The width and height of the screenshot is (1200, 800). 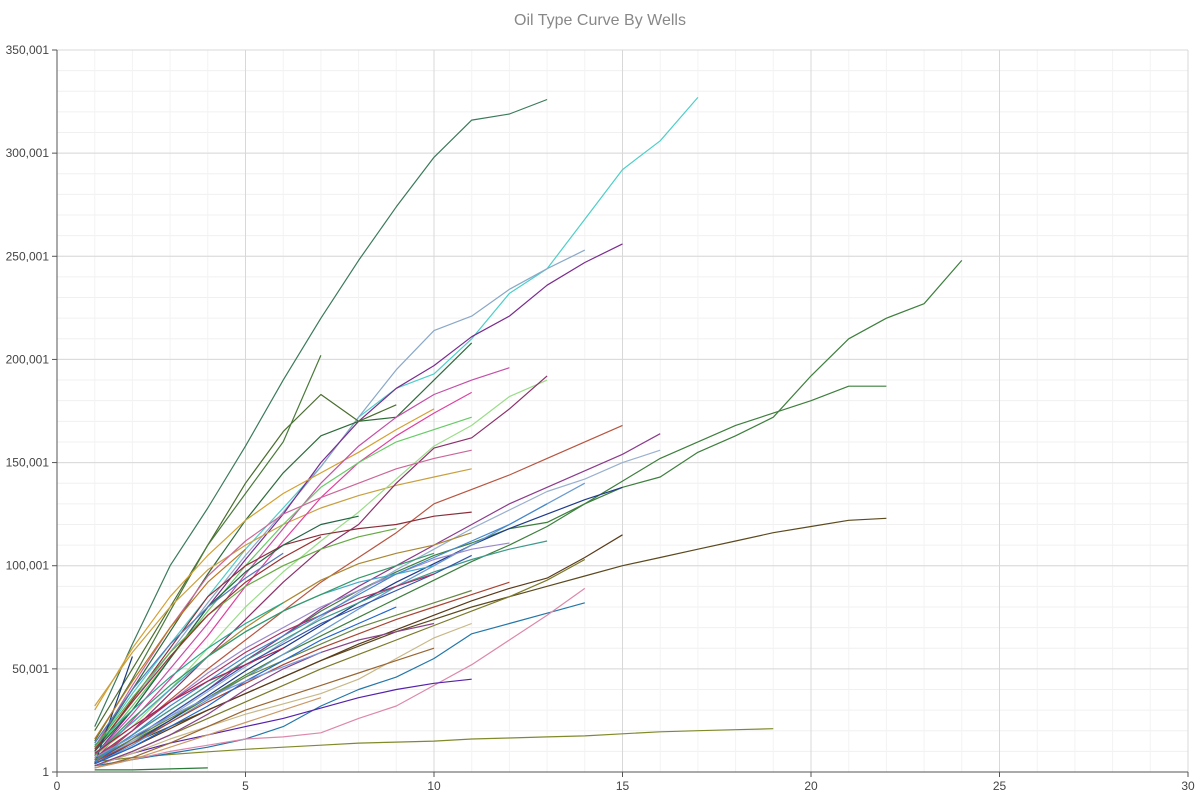 What do you see at coordinates (811, 786) in the screenshot?
I see `x-tick-label: 20` at bounding box center [811, 786].